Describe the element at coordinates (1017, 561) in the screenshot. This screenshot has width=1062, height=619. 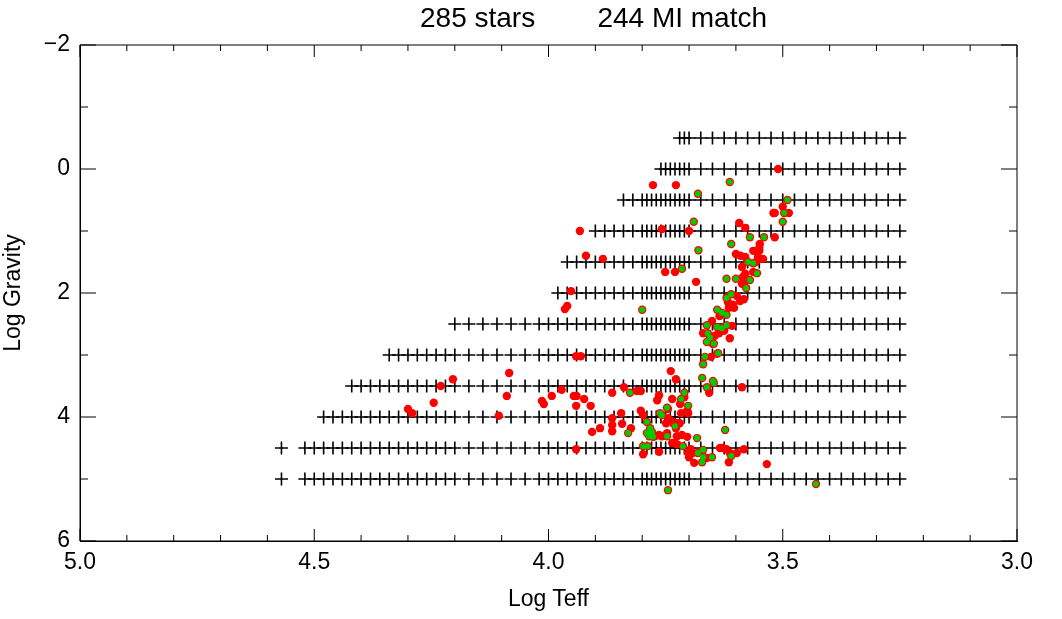
I see `x-tick-label: 3.0` at that location.